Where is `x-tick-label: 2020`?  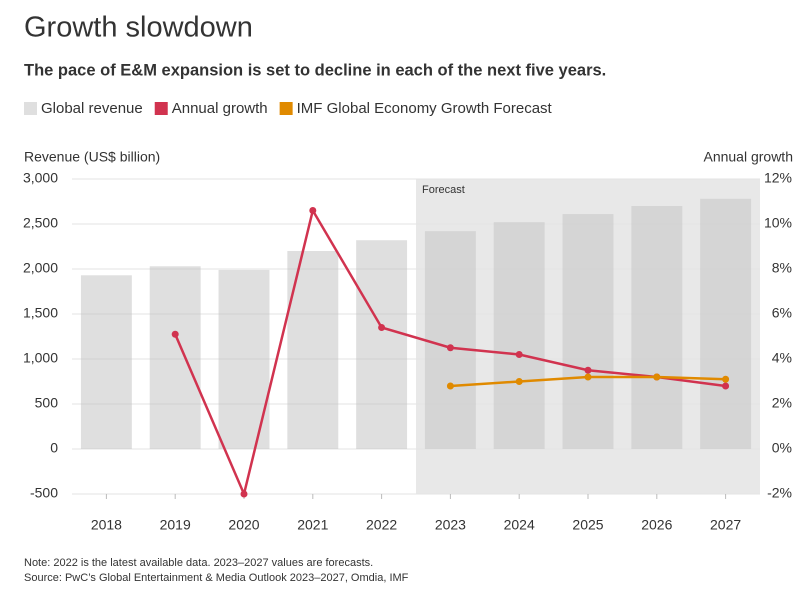
x-tick-label: 2020 is located at coordinates (243, 525).